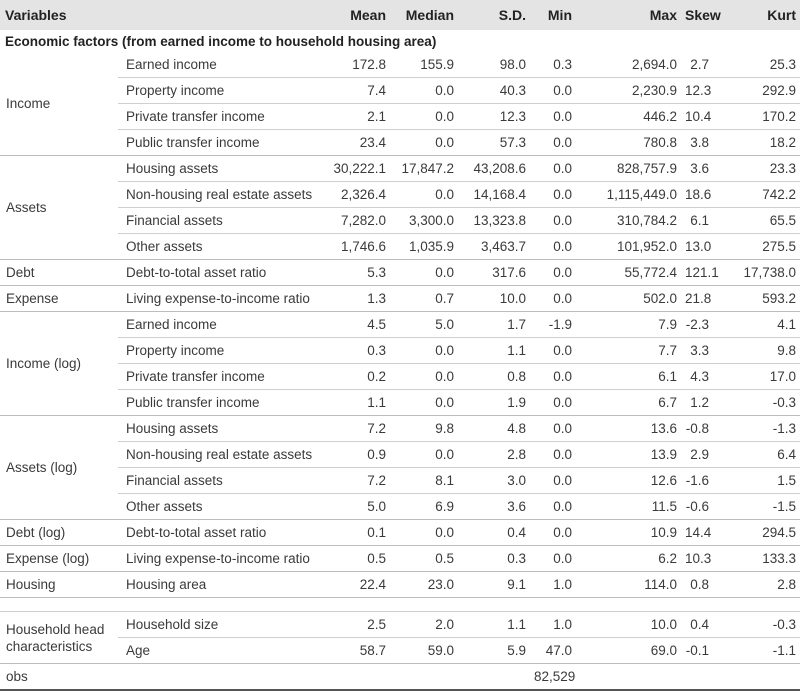  Describe the element at coordinates (701, 15) in the screenshot. I see `header-skew: Skew` at that location.